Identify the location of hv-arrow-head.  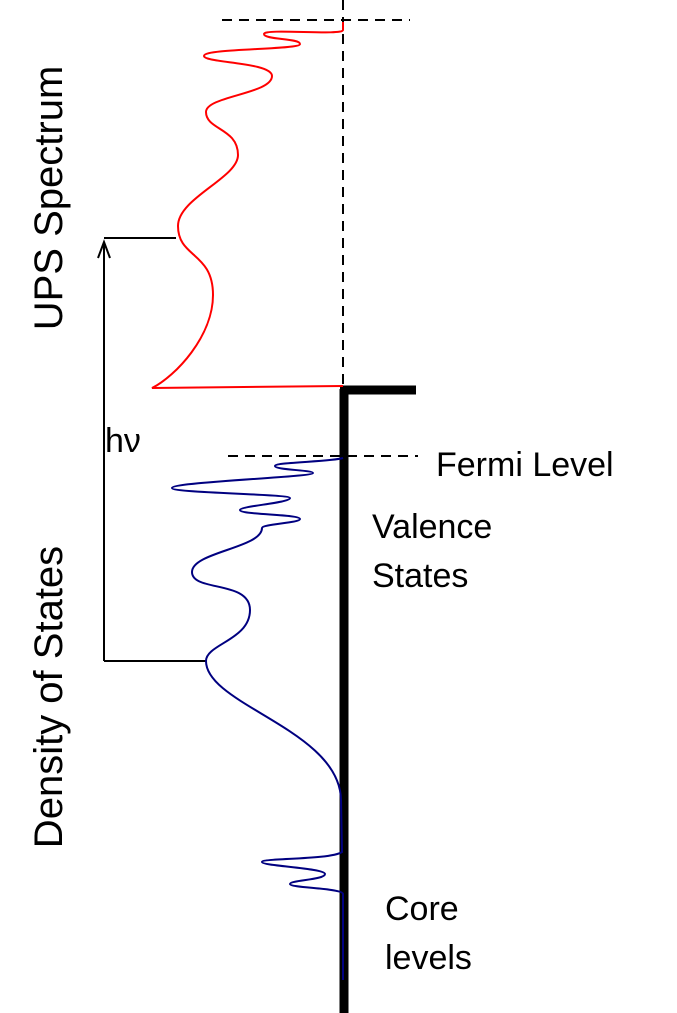
(104, 249).